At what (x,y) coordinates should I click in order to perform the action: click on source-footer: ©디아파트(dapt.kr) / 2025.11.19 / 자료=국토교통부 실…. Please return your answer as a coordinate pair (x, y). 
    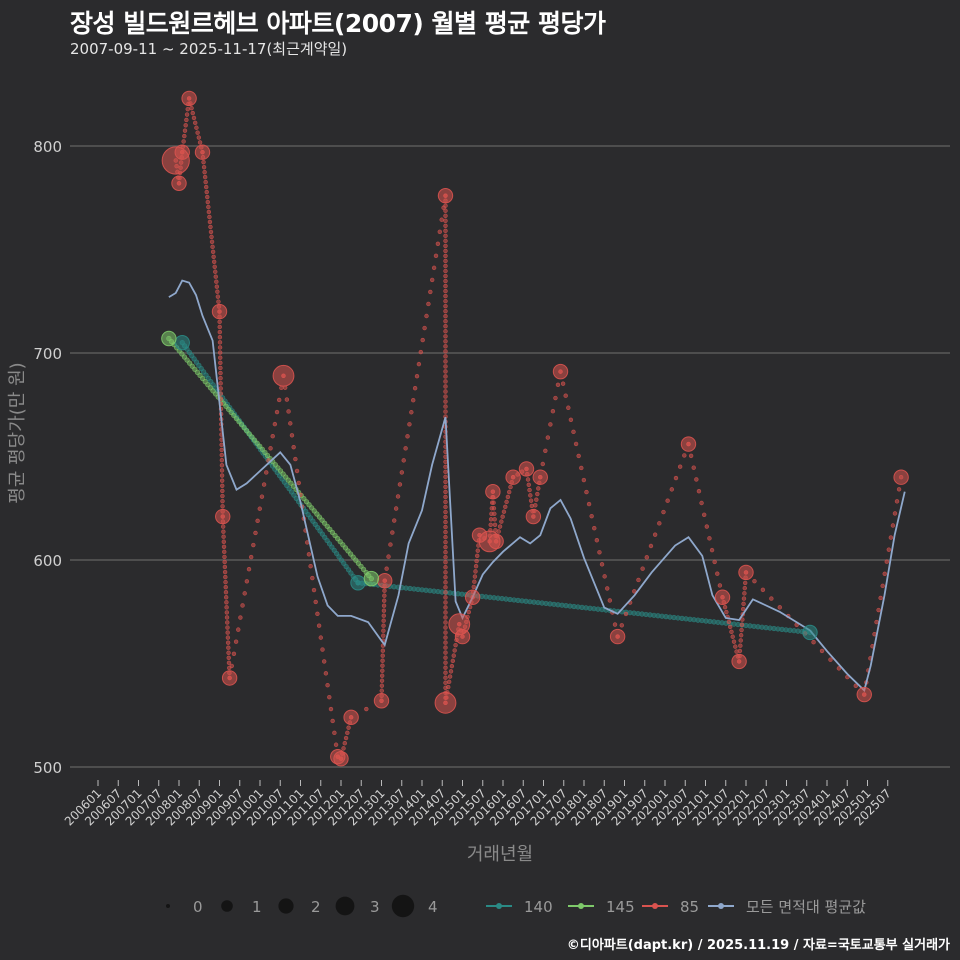
    Looking at the image, I should click on (758, 945).